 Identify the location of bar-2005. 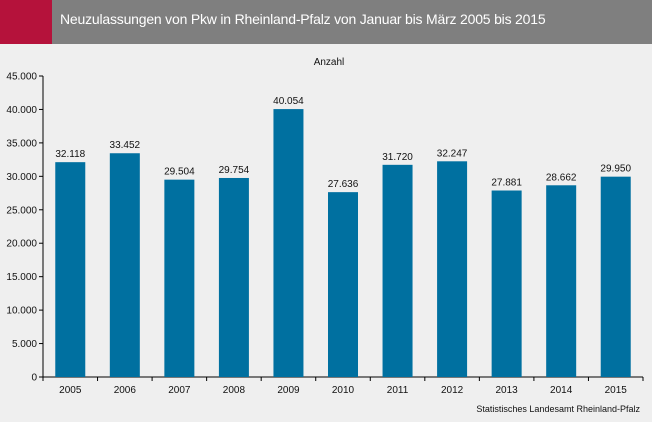
(70, 269).